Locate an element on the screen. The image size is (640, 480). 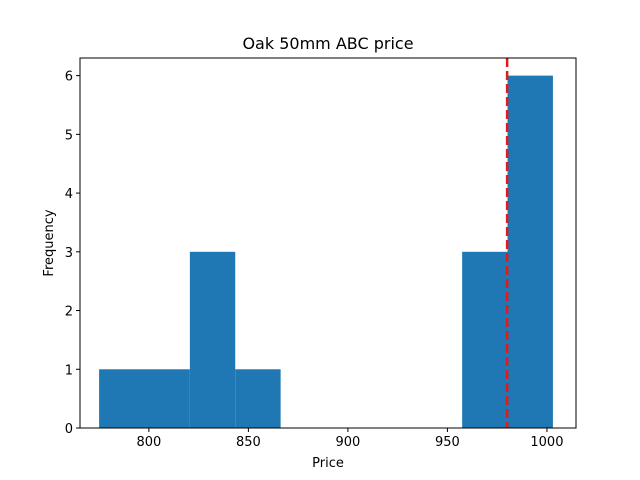
x-axis-label: Price is located at coordinates (328, 463).